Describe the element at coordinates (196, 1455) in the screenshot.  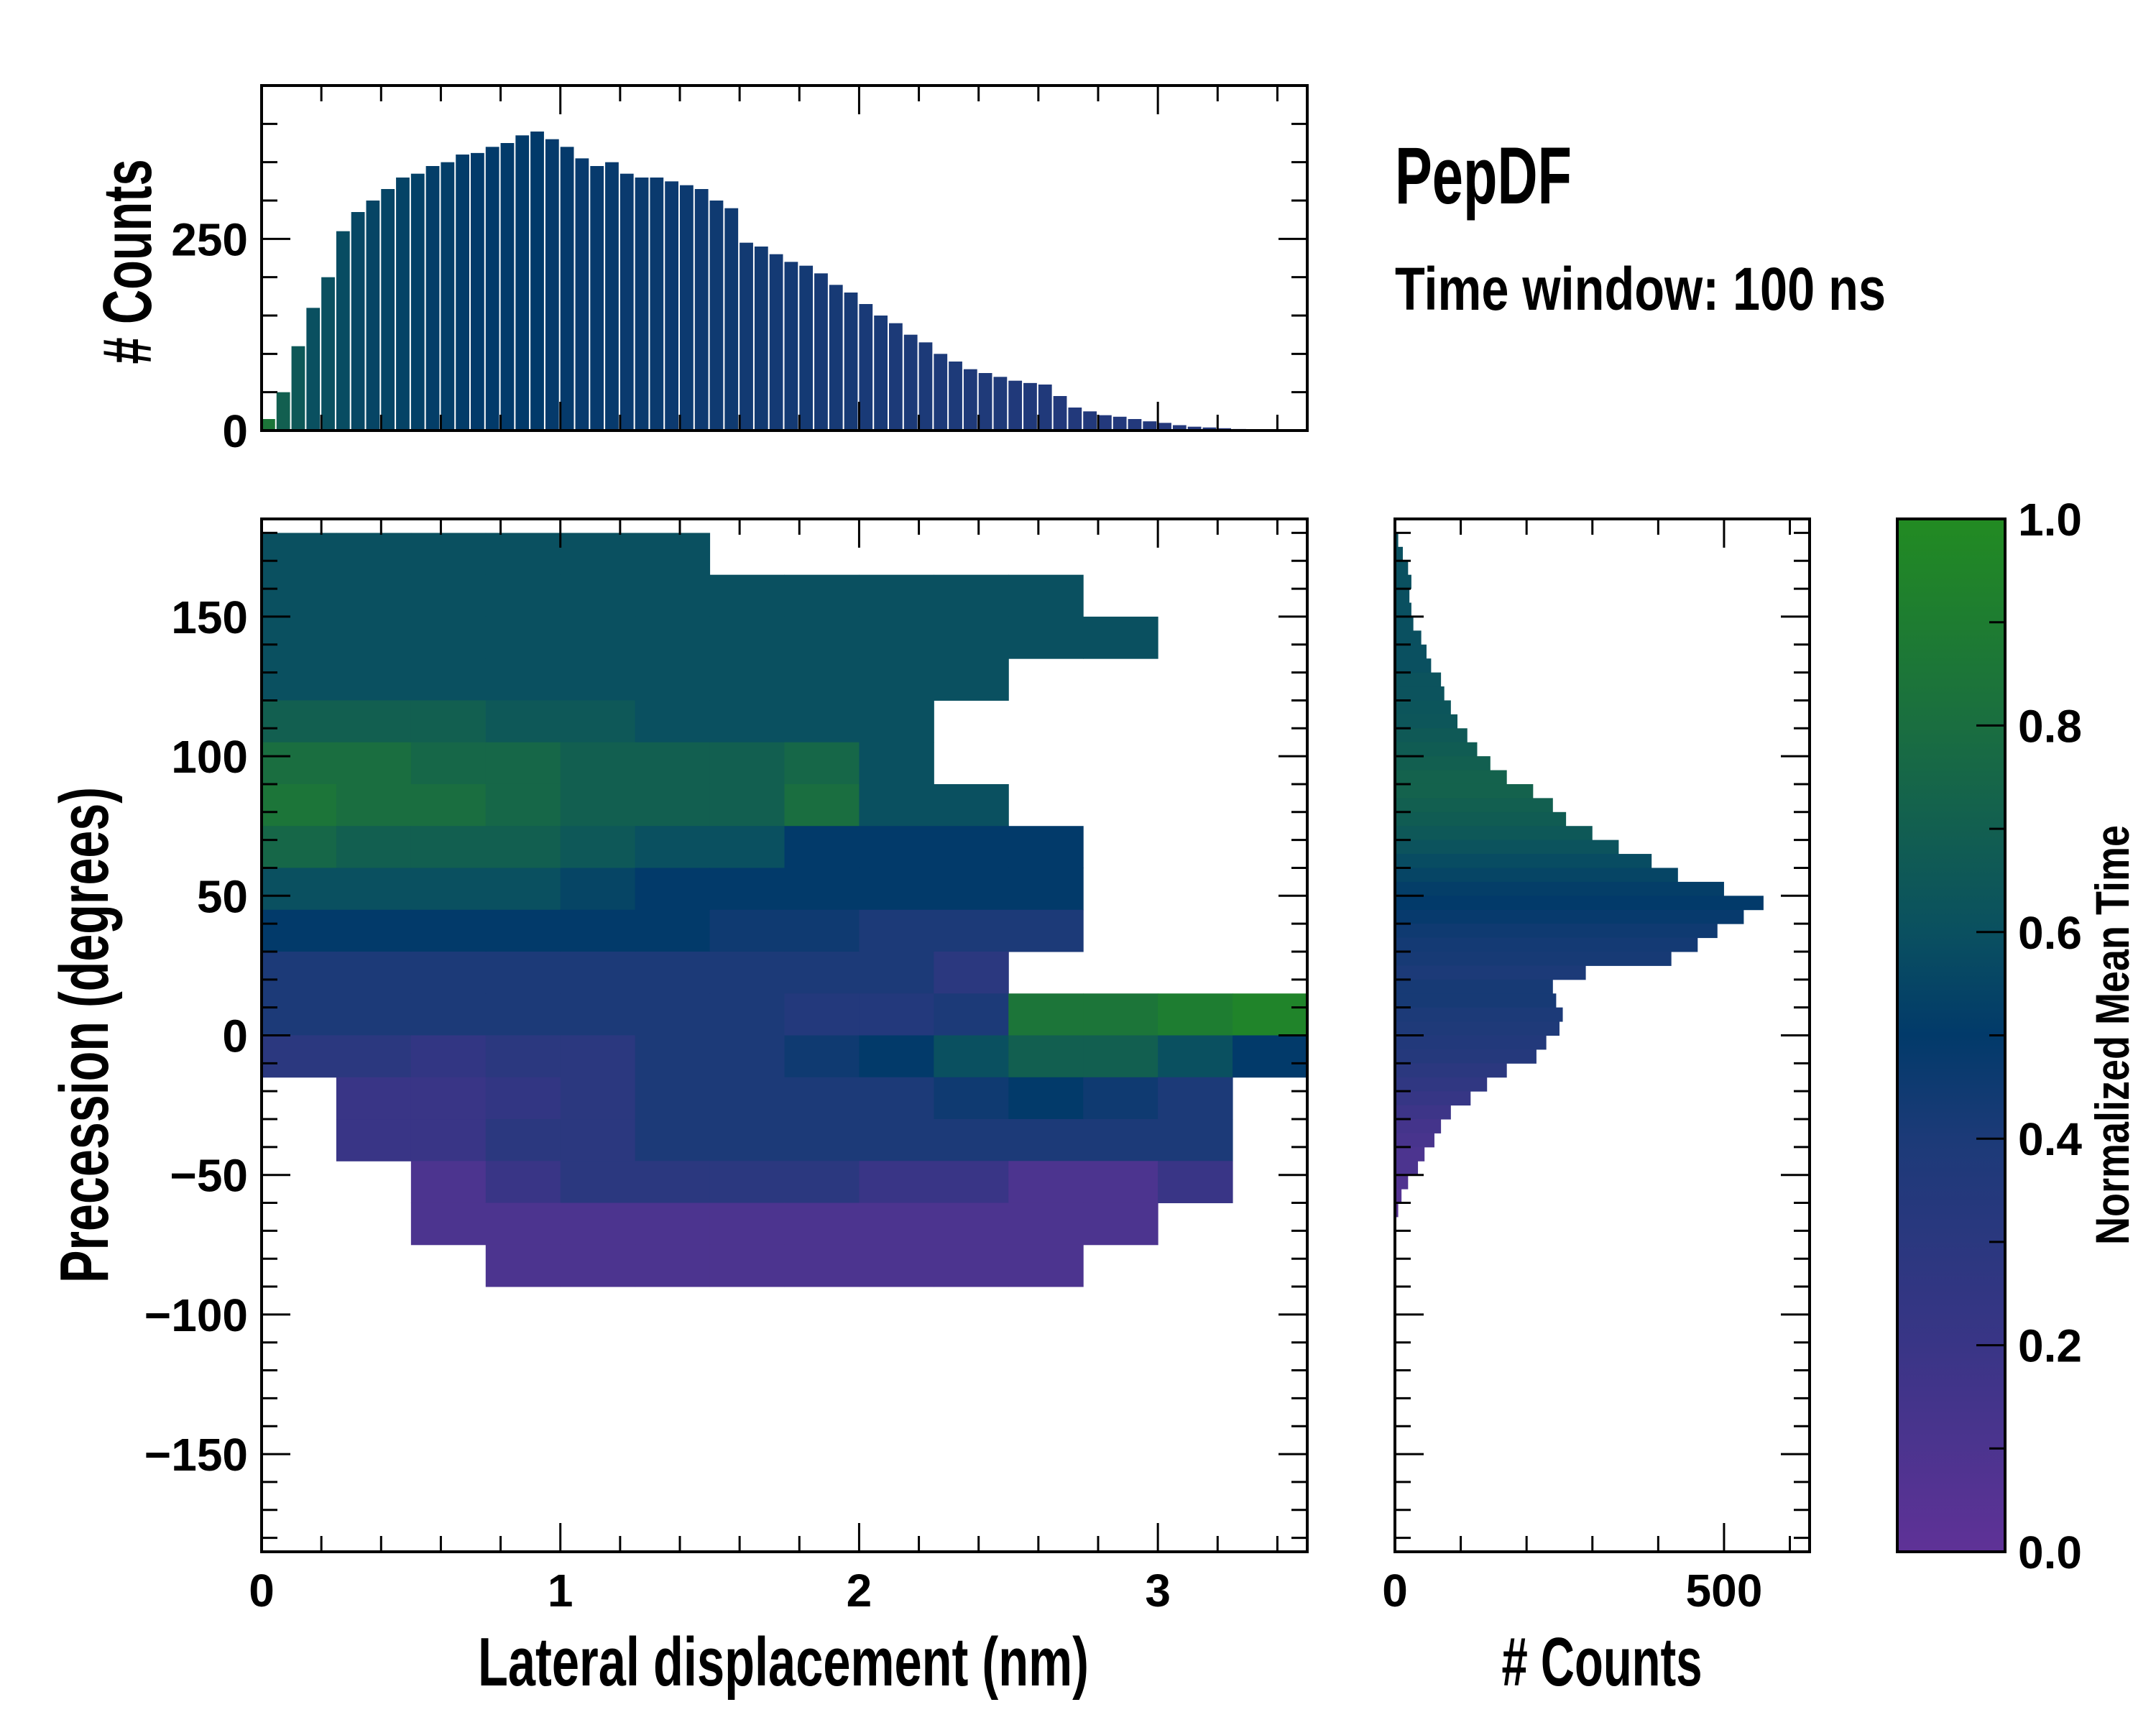
I see `y-tick-label: −150` at that location.